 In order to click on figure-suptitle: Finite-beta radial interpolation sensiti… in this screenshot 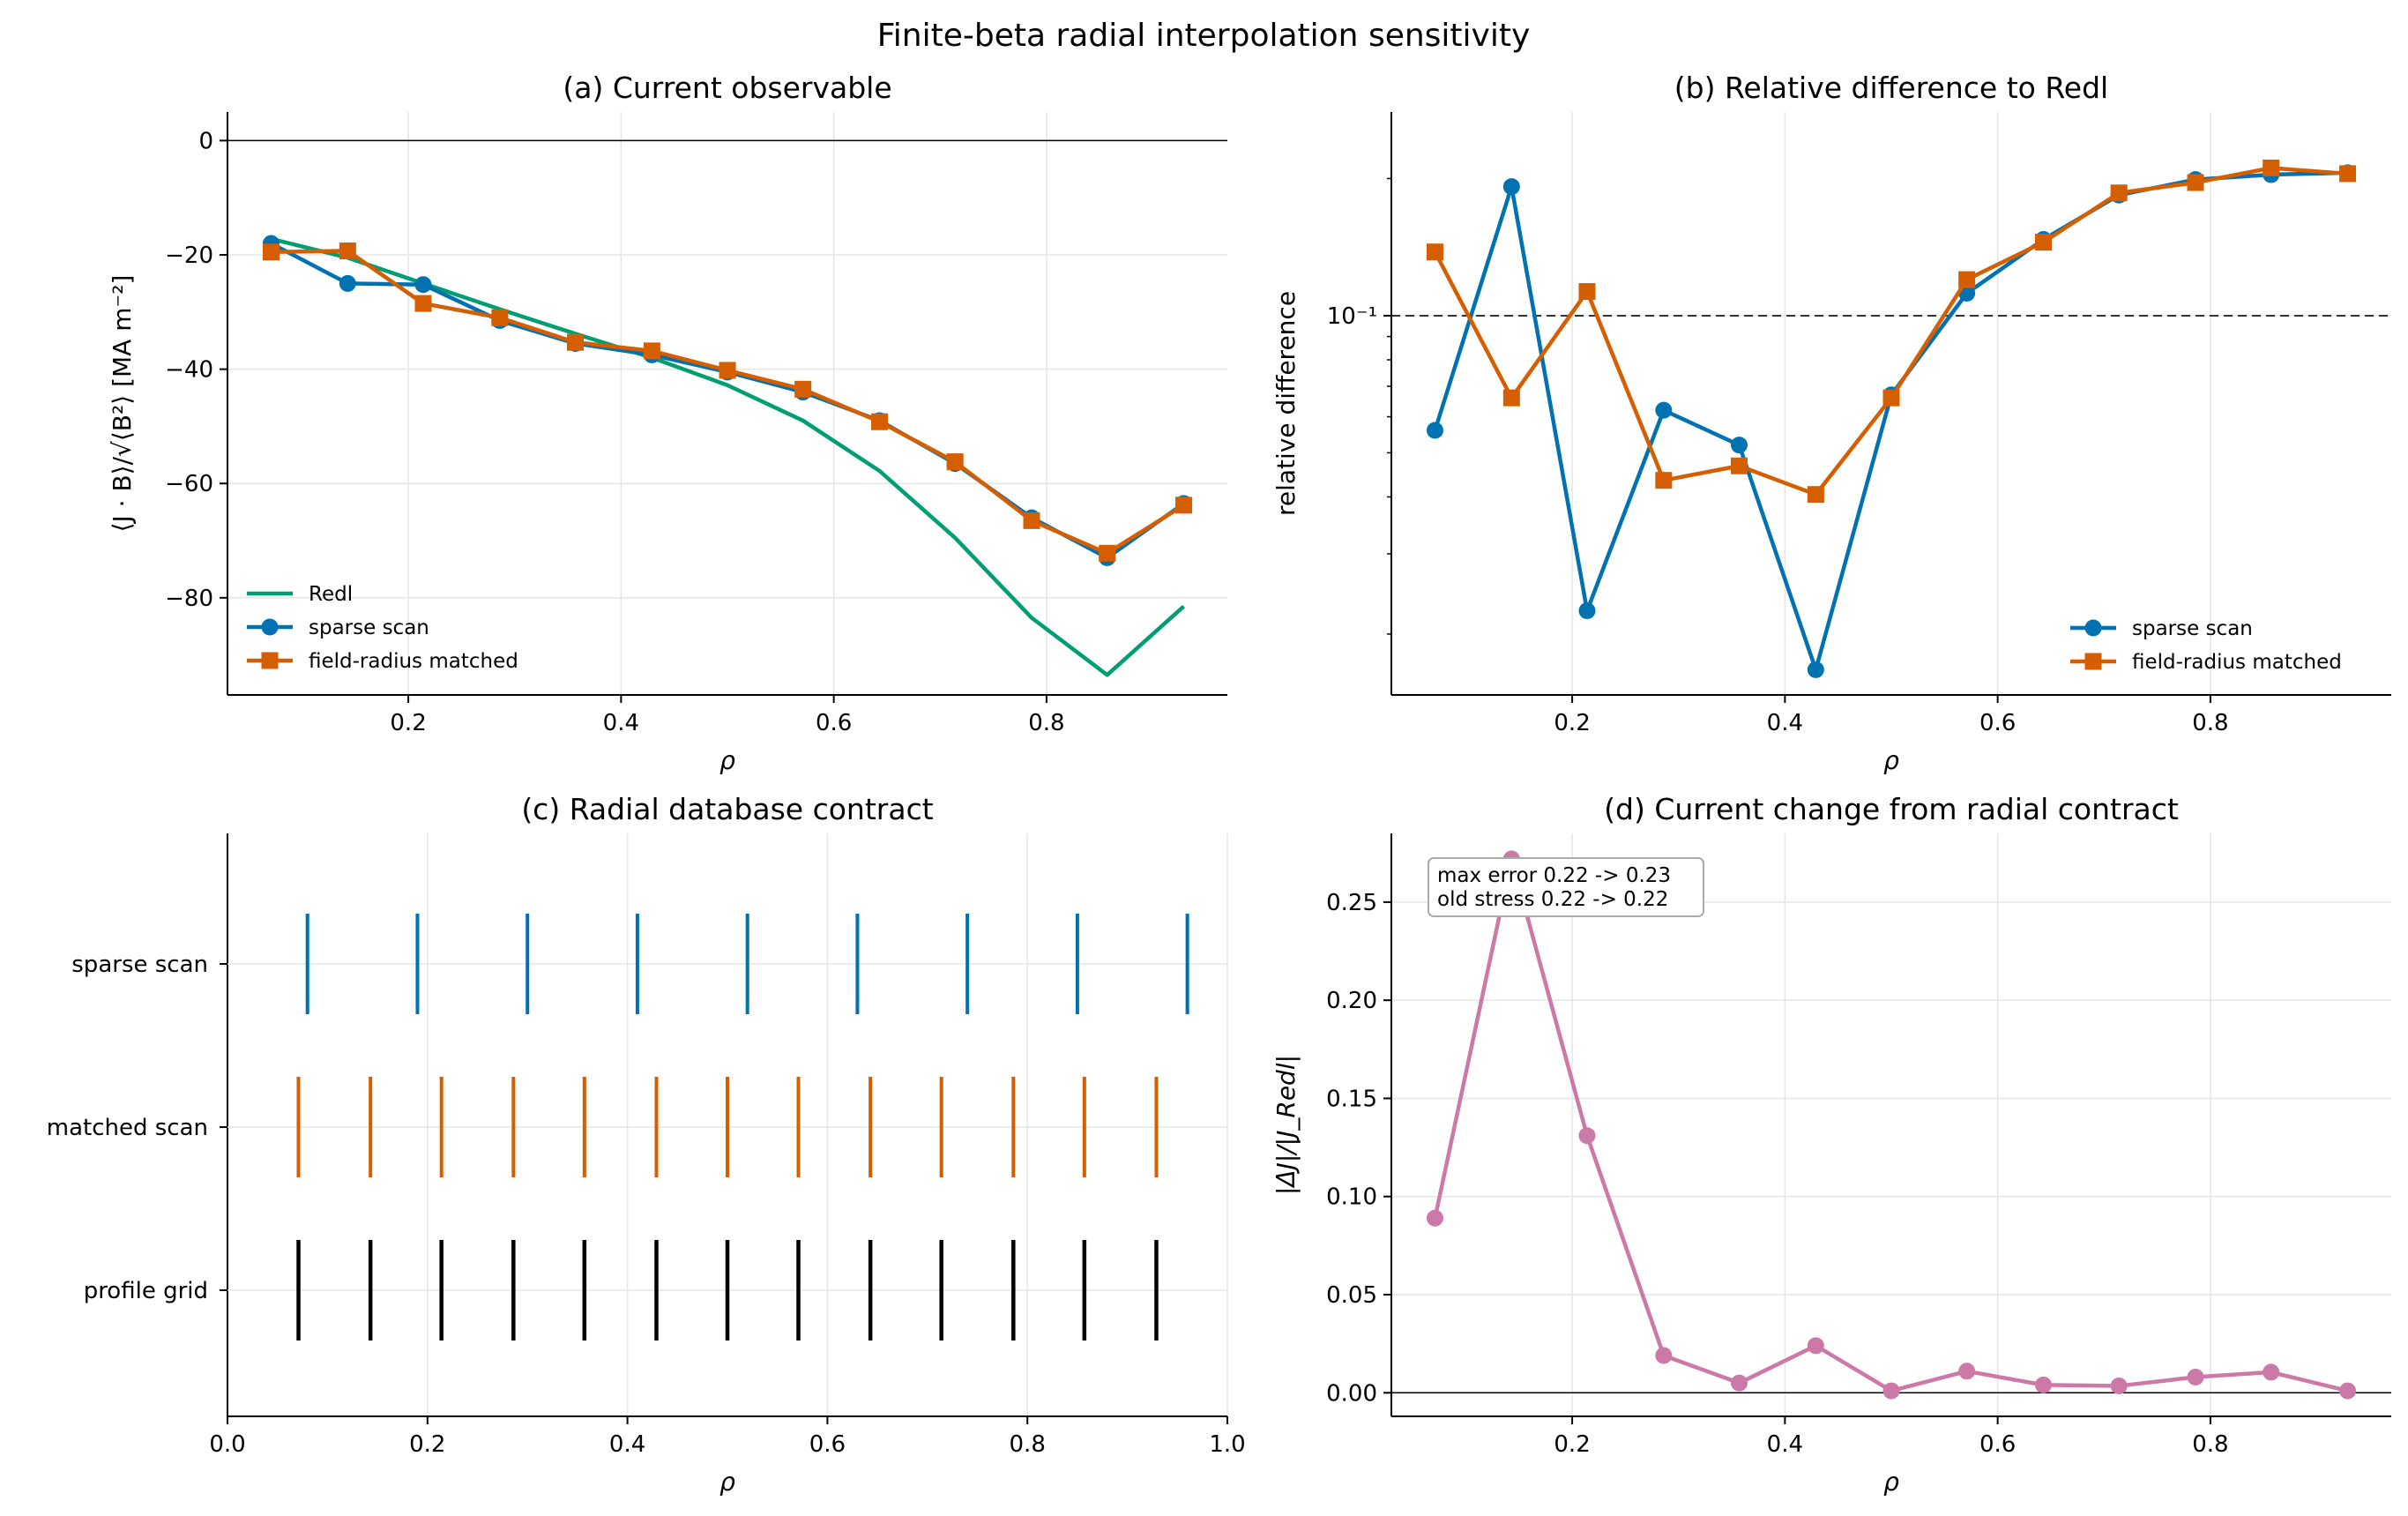, I will do `click(1204, 36)`.